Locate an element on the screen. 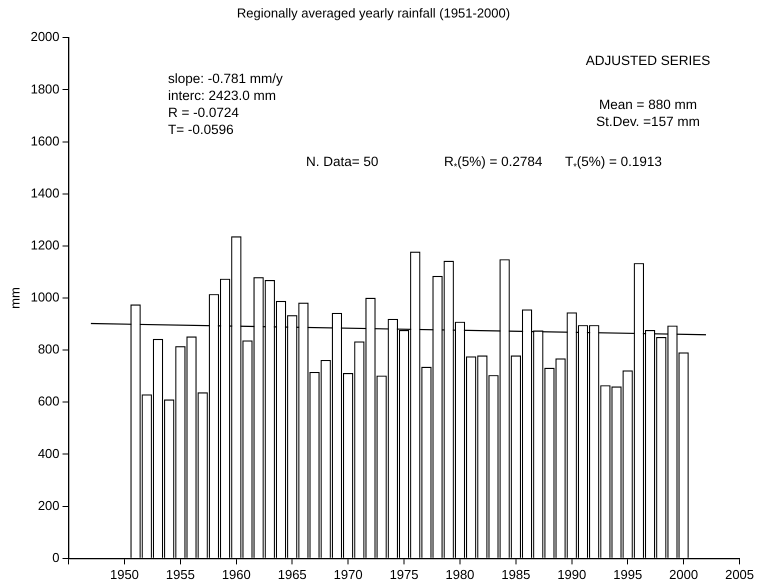  y-tick-label: 1400 is located at coordinates (45, 192).